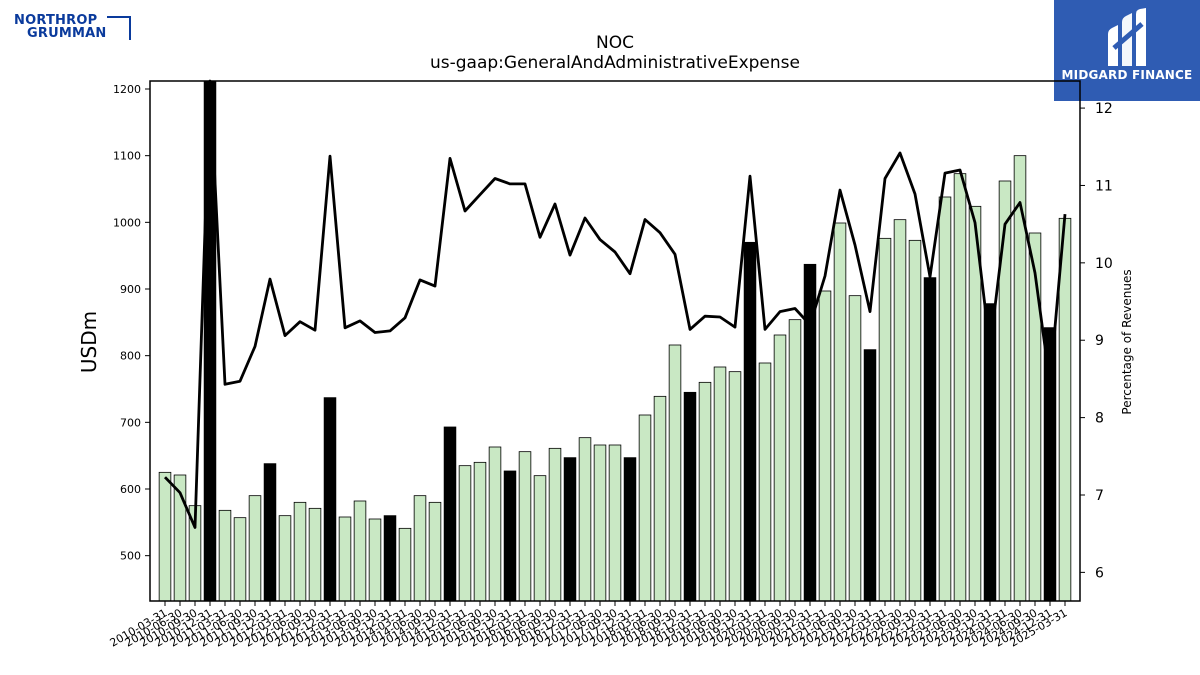 Image resolution: width=1200 pixels, height=675 pixels. Describe the element at coordinates (1104, 264) in the screenshot. I see `y2-tick-label: 10` at that location.